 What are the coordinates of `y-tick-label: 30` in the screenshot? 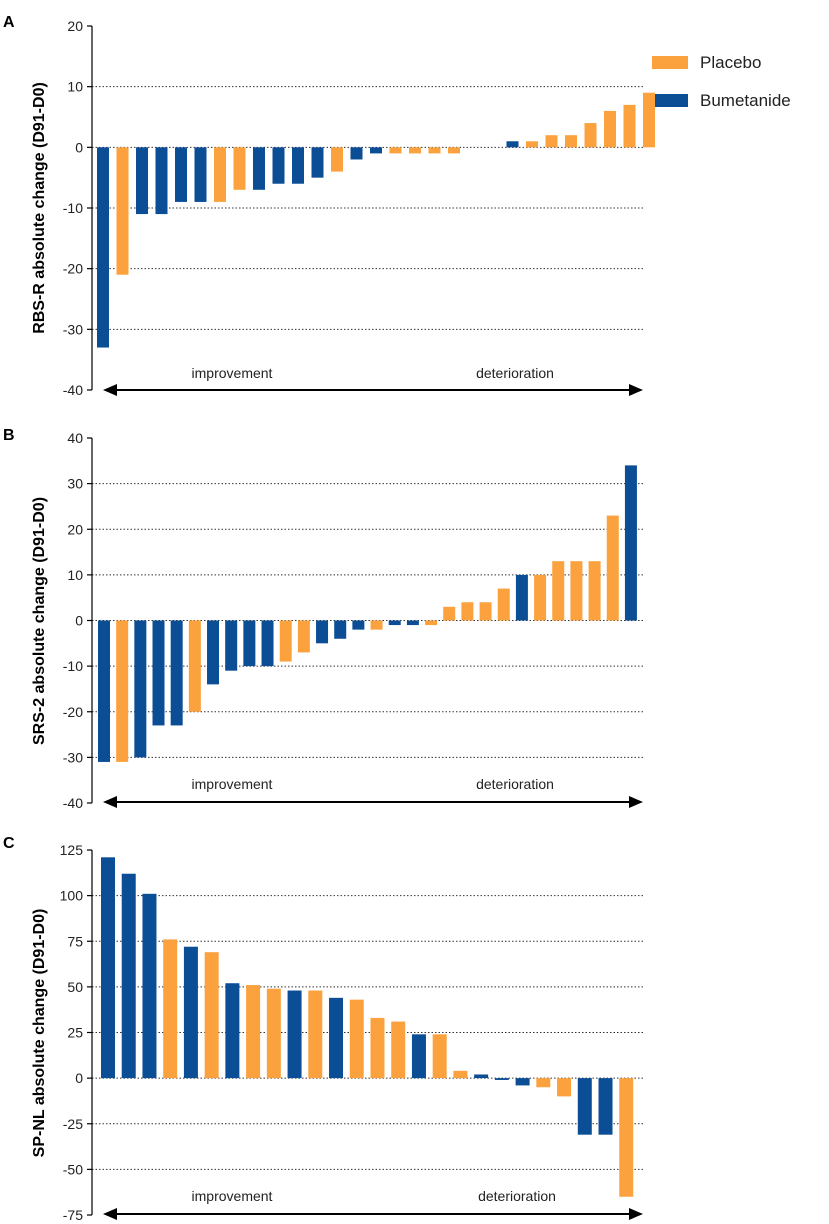 It's located at (75, 484).